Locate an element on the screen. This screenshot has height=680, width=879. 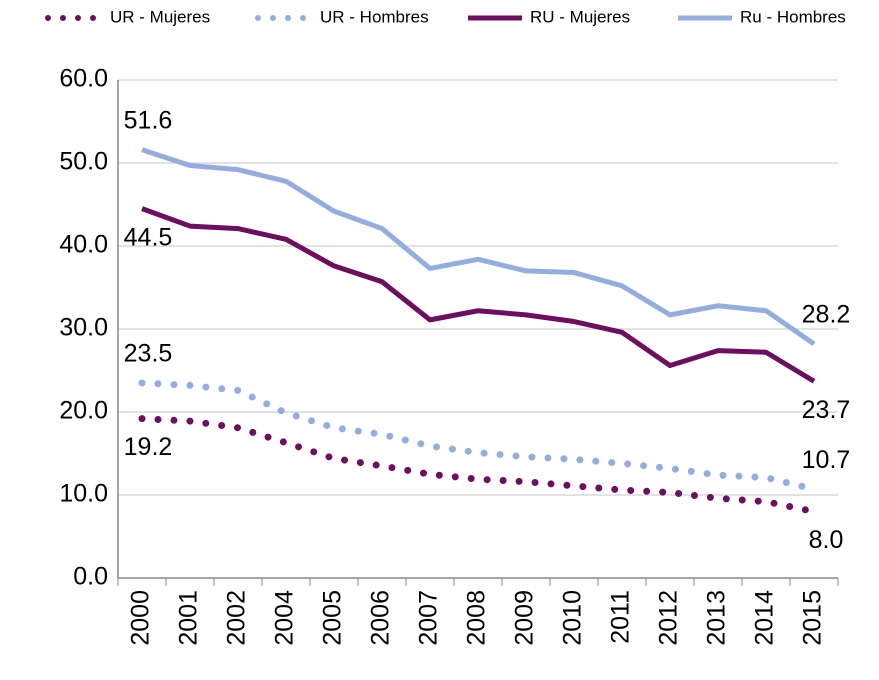
legend-item: UR - Mujeres is located at coordinates (127, 16).